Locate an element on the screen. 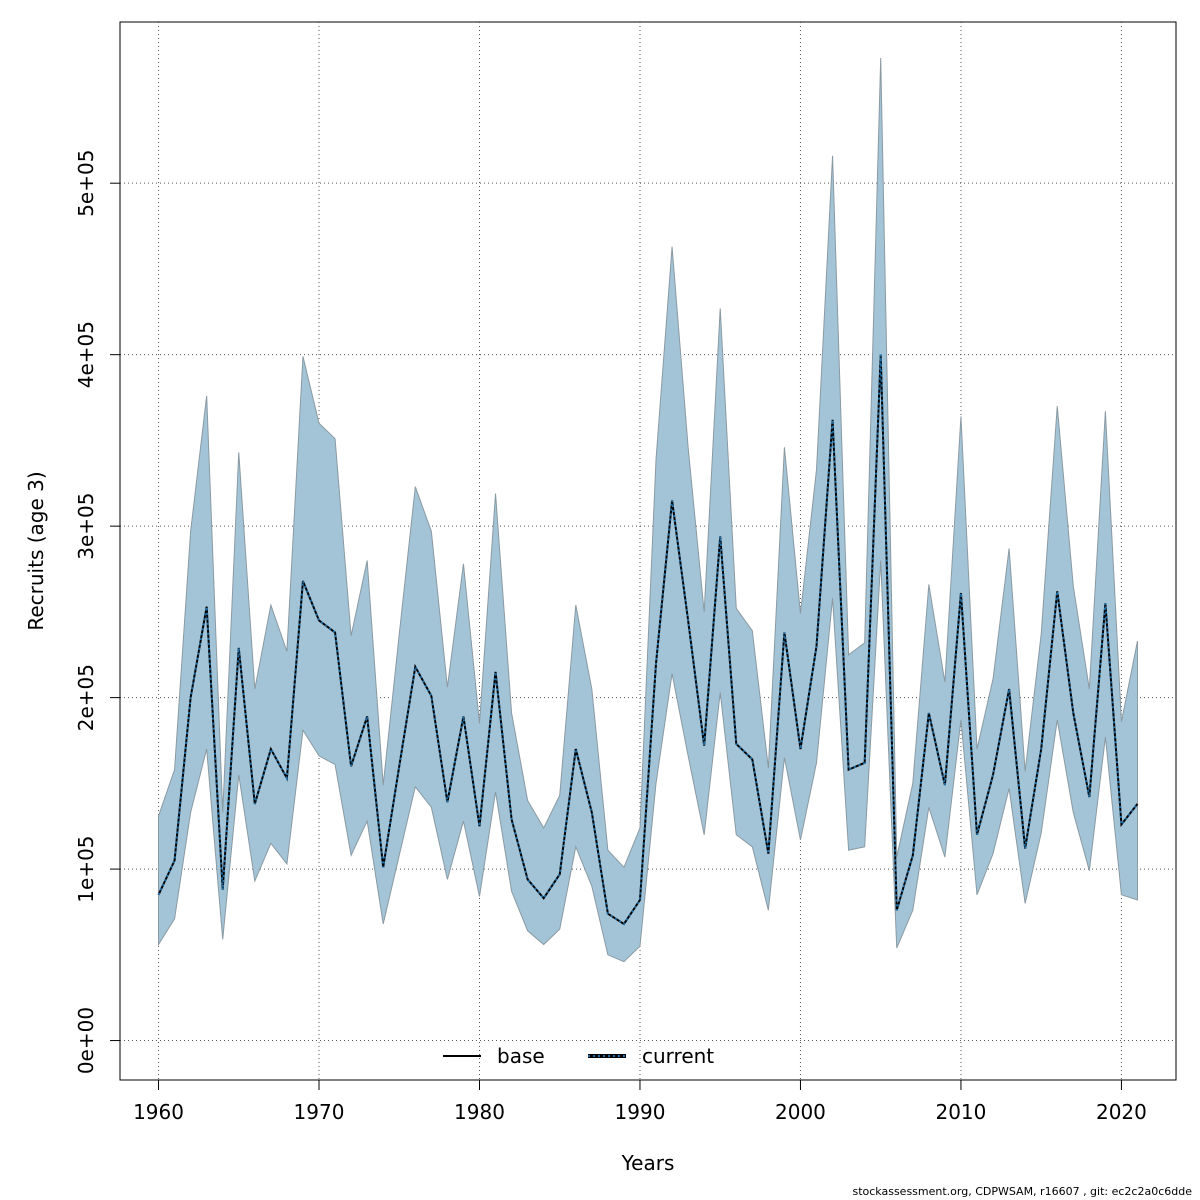 The width and height of the screenshot is (1200, 1200). y-tick-label: 4e+05 is located at coordinates (86, 354).